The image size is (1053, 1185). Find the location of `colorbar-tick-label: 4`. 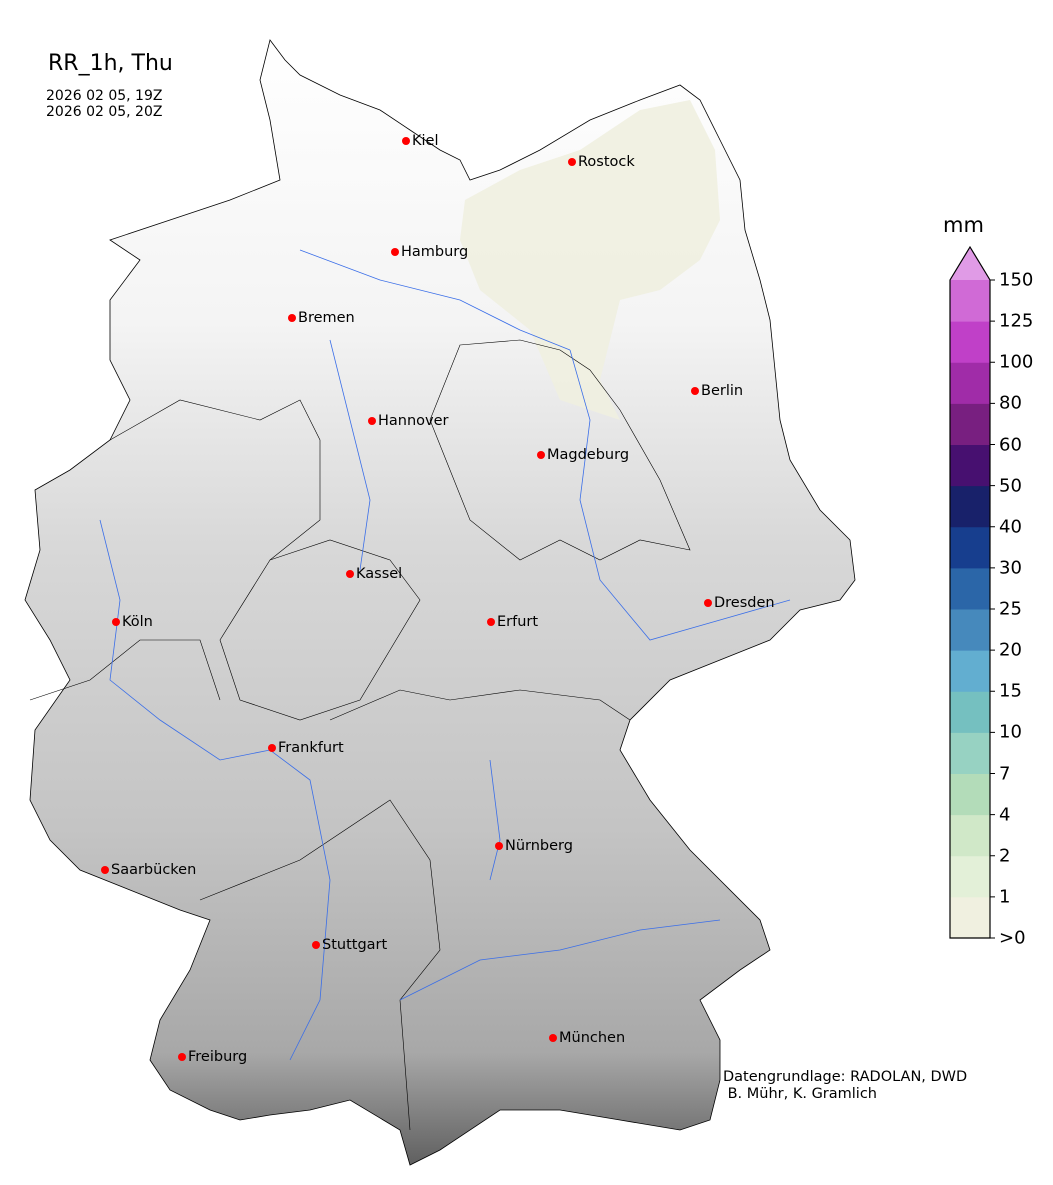

colorbar-tick-label: 4 is located at coordinates (1005, 815).